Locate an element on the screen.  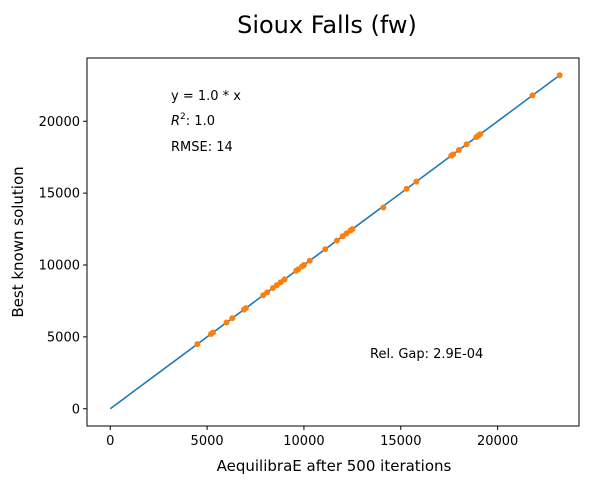
y-axis-ticks: 0 5000 10000 15000 20000 is located at coordinates (63, 266).